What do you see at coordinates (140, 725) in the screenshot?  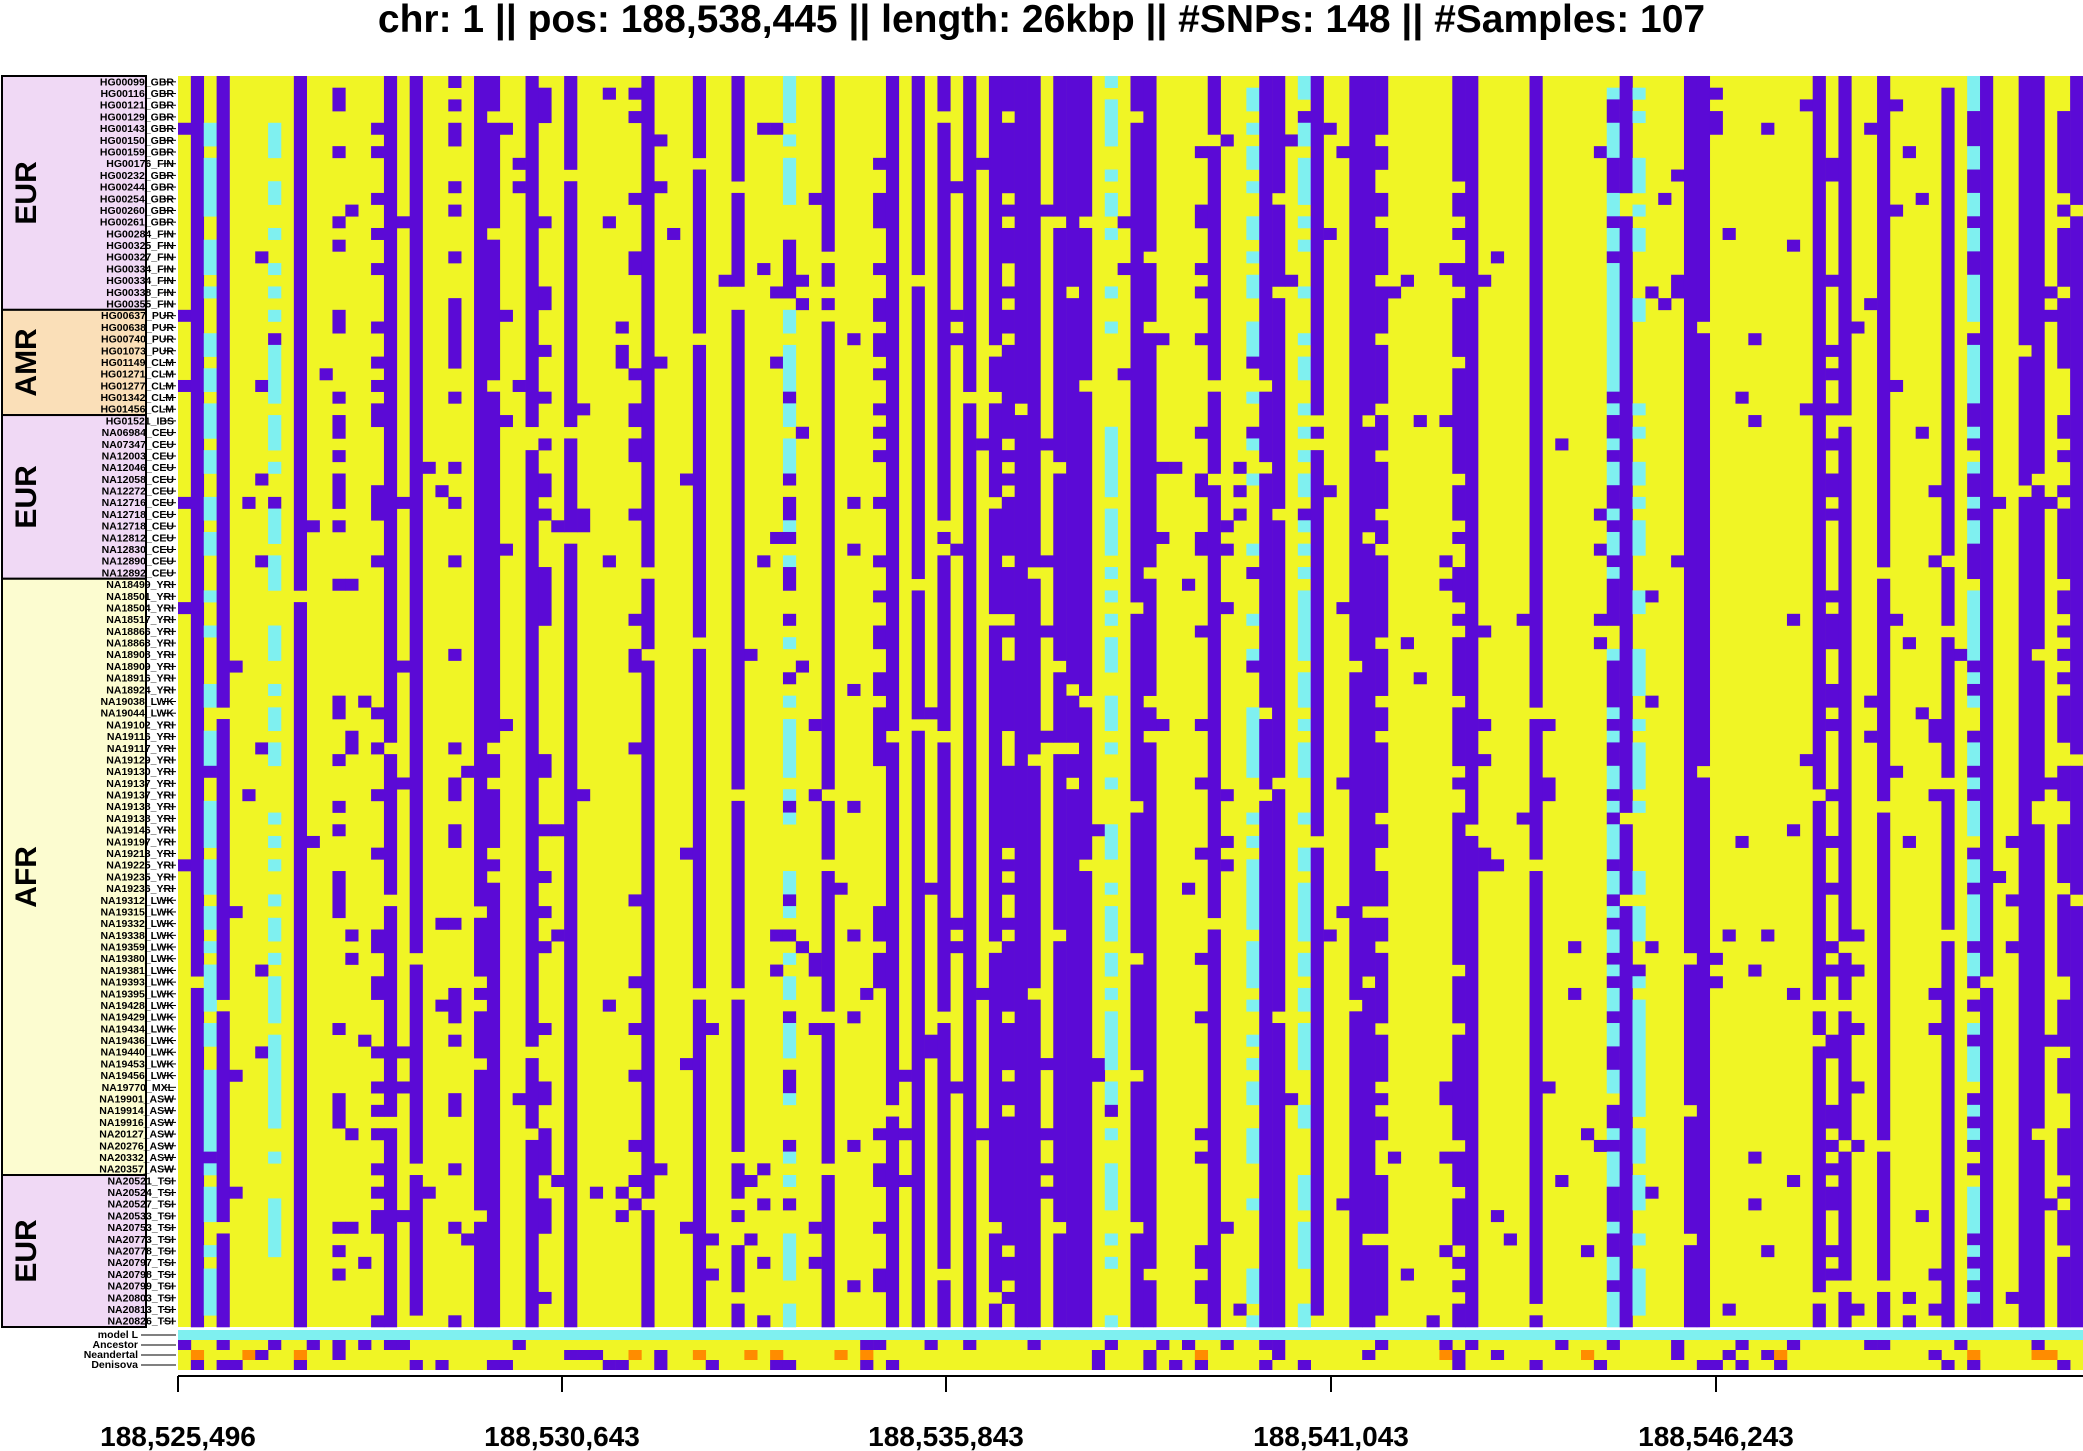 I see `sample-label: NA19102_YRI` at bounding box center [140, 725].